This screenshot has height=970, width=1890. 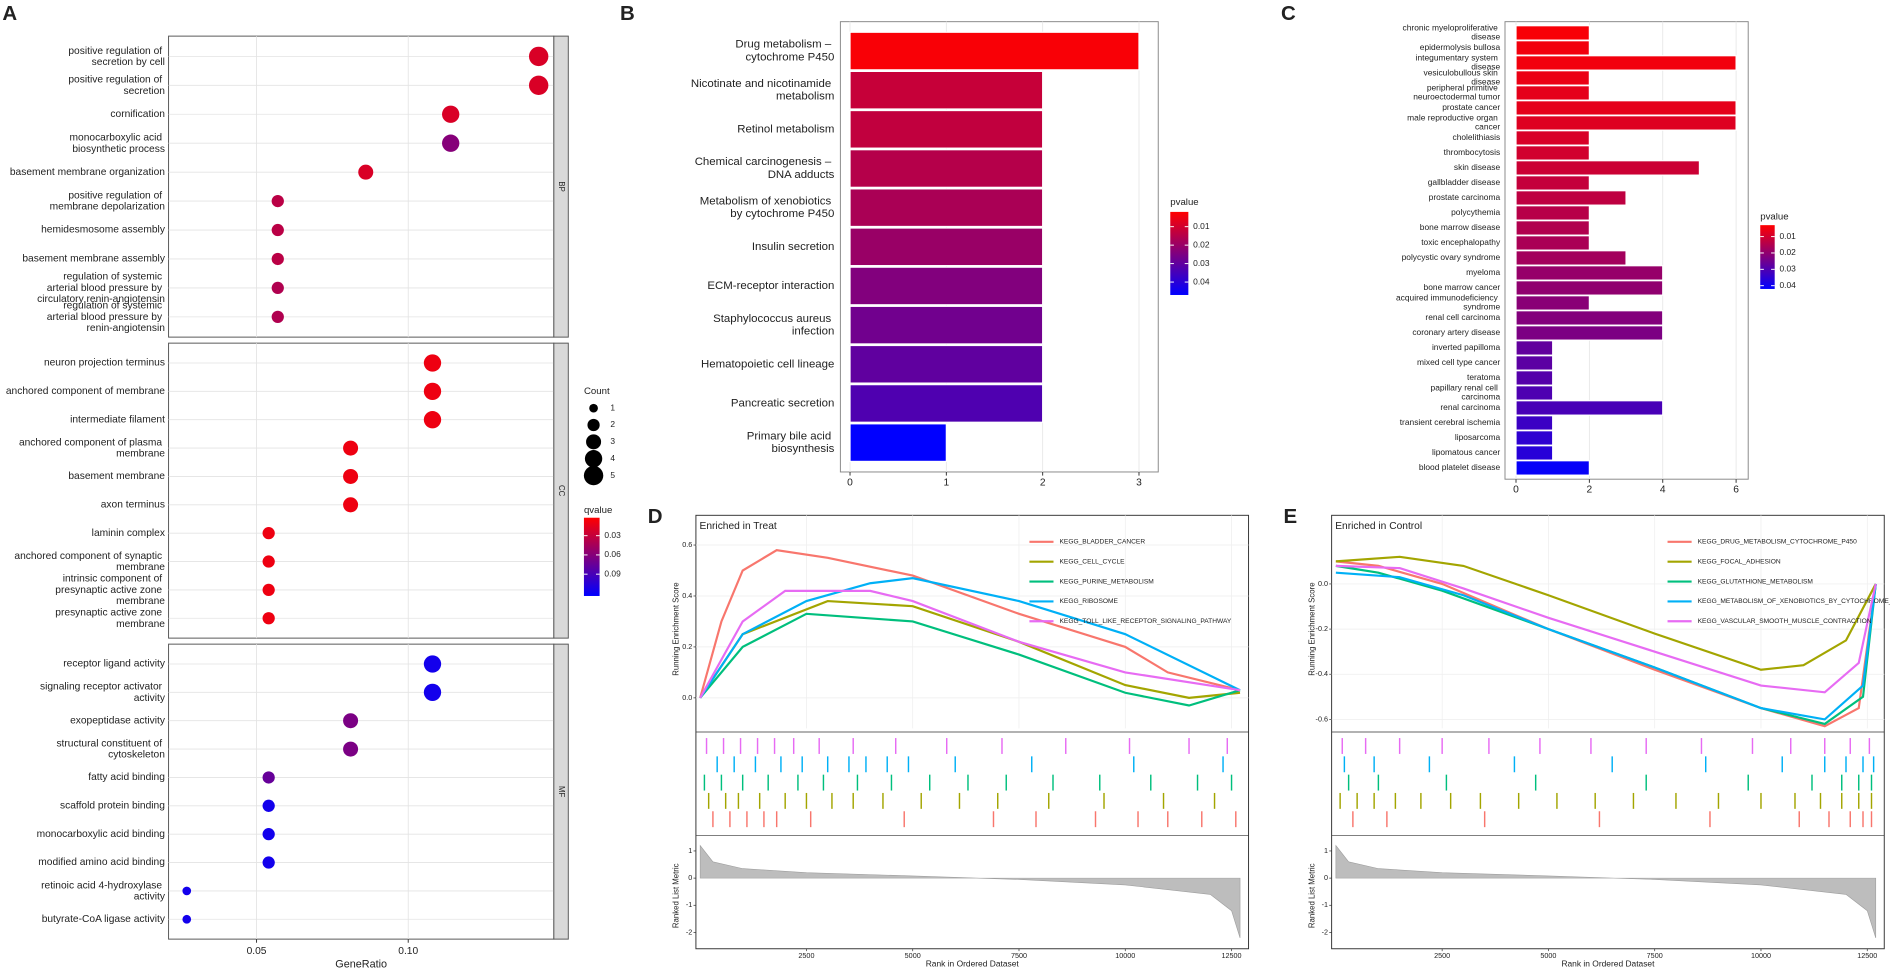 What do you see at coordinates (591, 556) in the screenshot?
I see `color-bar` at bounding box center [591, 556].